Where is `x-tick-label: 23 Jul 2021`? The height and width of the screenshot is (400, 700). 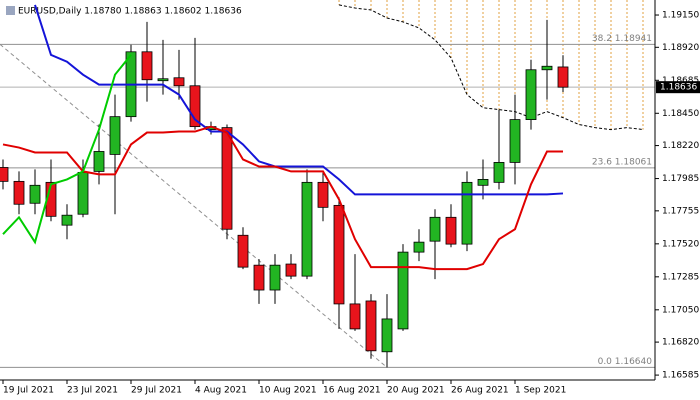 x-tick-label: 23 Jul 2021 is located at coordinates (92, 391).